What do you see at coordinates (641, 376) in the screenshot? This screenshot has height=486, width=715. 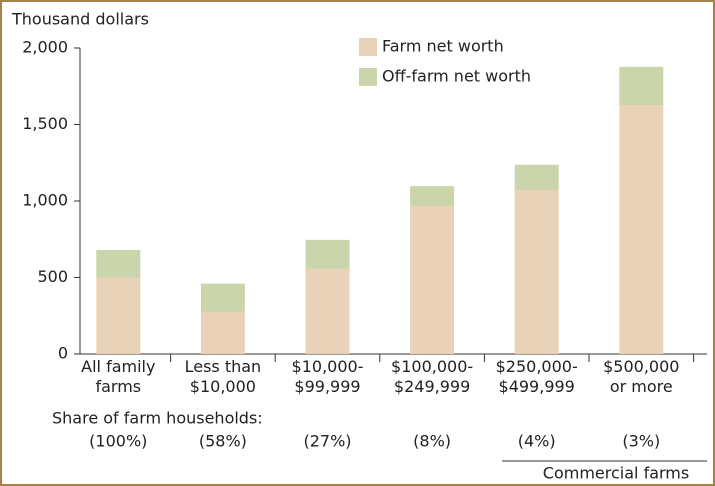 I see `x-tick-label: $500,000 or more` at bounding box center [641, 376].